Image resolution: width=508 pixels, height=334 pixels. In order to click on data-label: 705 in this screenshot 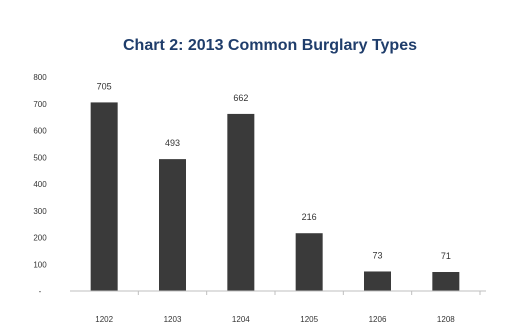, I will do `click(104, 86)`.